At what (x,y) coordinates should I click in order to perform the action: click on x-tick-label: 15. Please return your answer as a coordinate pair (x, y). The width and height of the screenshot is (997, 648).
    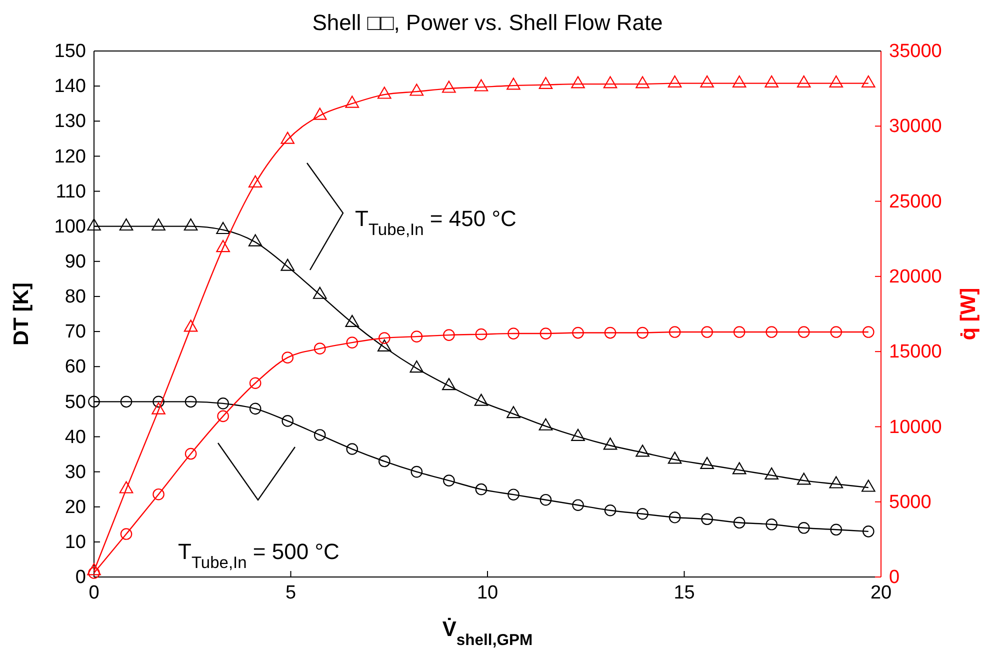
    Looking at the image, I should click on (684, 593).